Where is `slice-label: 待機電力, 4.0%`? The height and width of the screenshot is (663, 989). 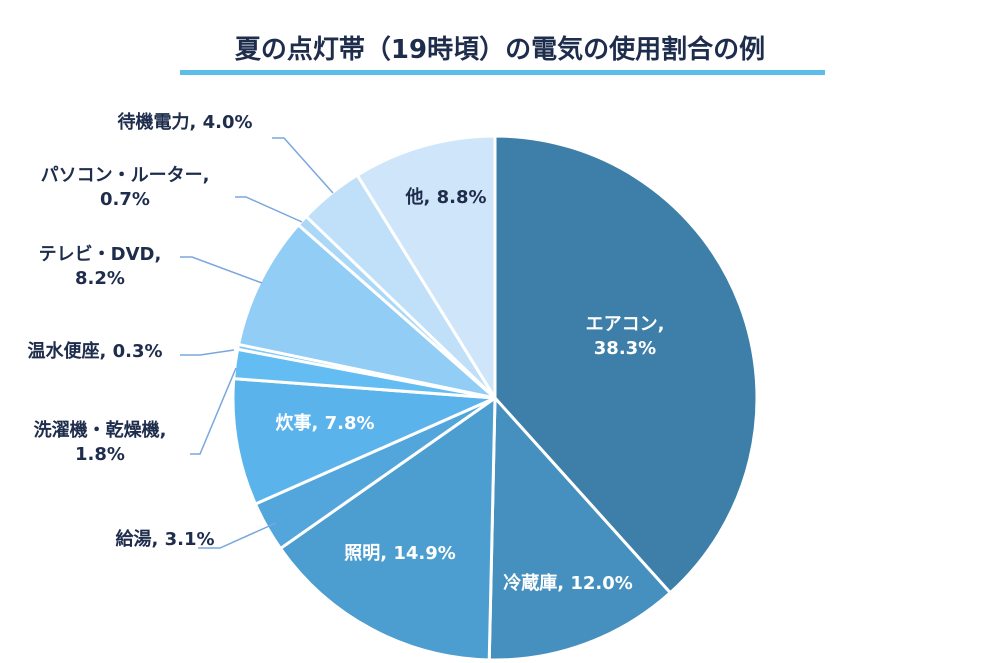
slice-label: 待機電力, 4.0% is located at coordinates (184, 122).